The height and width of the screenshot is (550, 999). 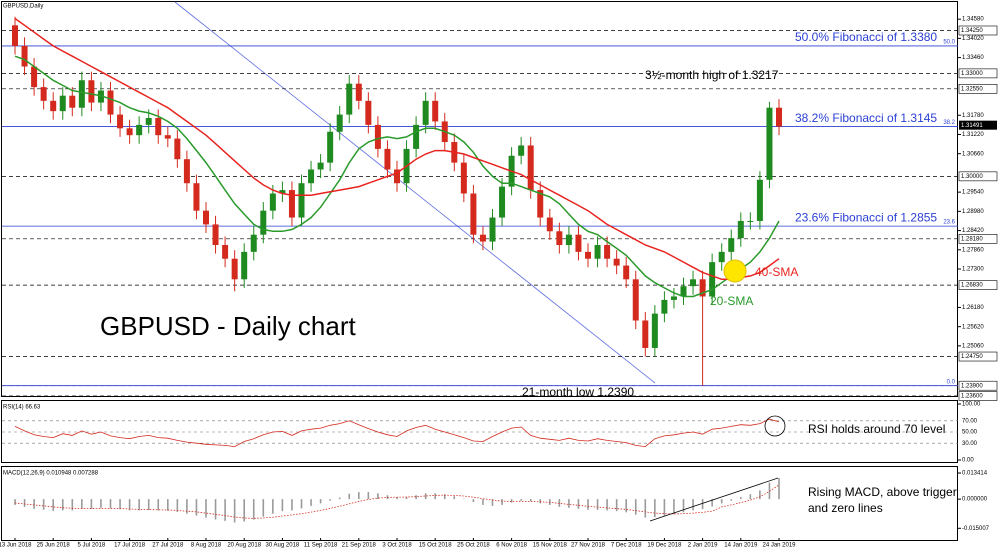 What do you see at coordinates (973, 20) in the screenshot?
I see `y-tick-label: 1.34580` at bounding box center [973, 20].